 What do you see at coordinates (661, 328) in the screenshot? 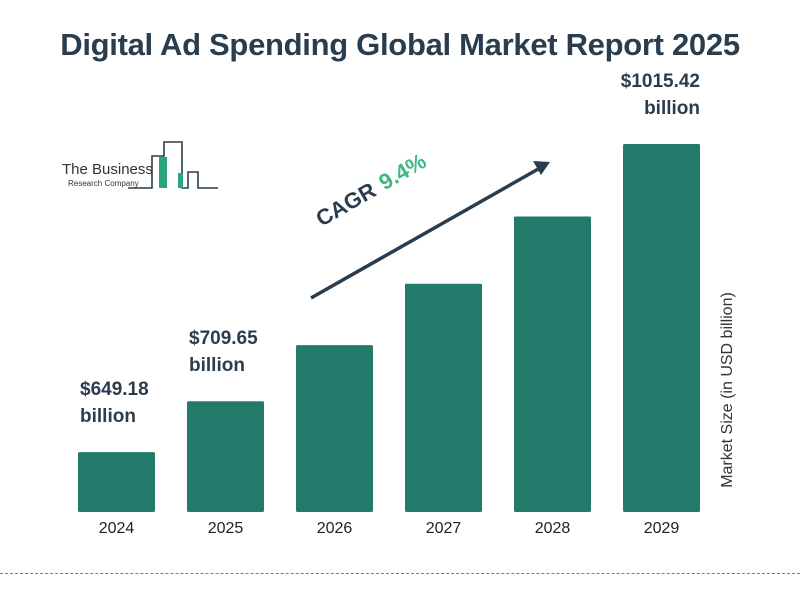
I see `bar-2029` at bounding box center [661, 328].